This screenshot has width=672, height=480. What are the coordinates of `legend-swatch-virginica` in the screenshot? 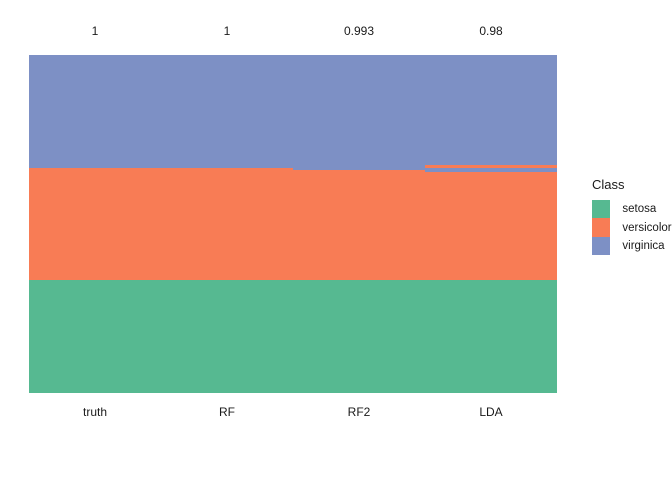 It's located at (601, 246).